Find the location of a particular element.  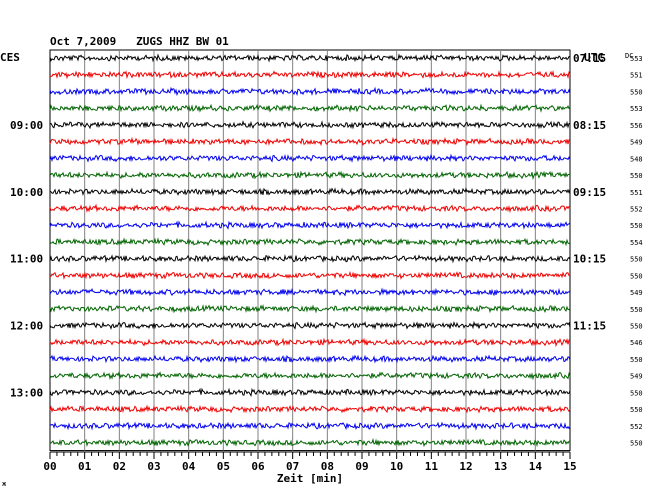

x-tick-label-15: 15 is located at coordinates (569, 466).